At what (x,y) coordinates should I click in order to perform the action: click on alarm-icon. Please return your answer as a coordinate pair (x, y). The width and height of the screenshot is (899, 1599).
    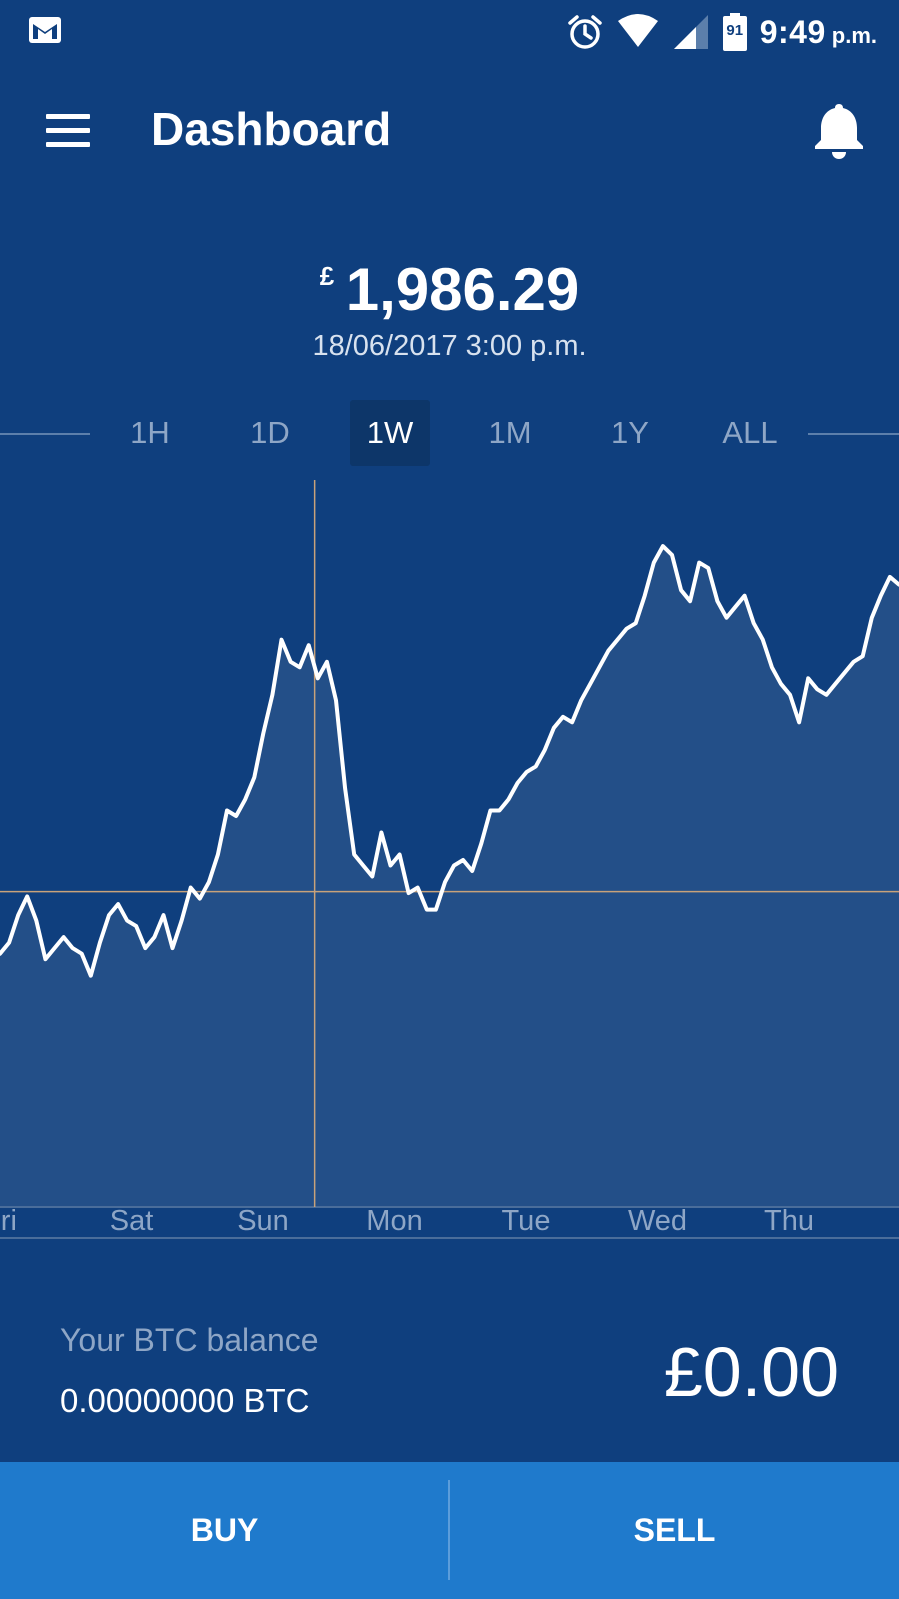
    Looking at the image, I should click on (584, 32).